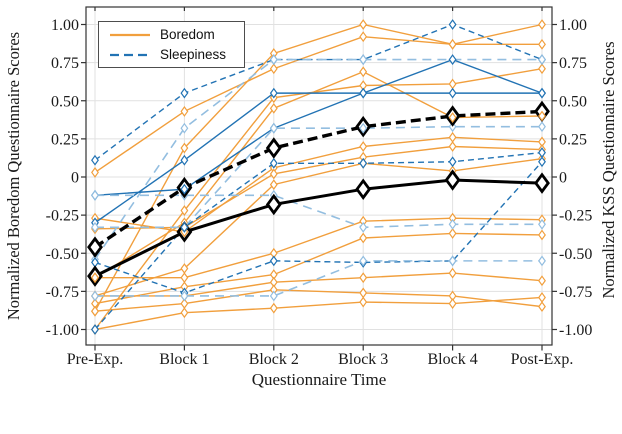 Image resolution: width=622 pixels, height=434 pixels. Describe the element at coordinates (575, 216) in the screenshot. I see `ytick-label-right--0.25: -0.25` at that location.